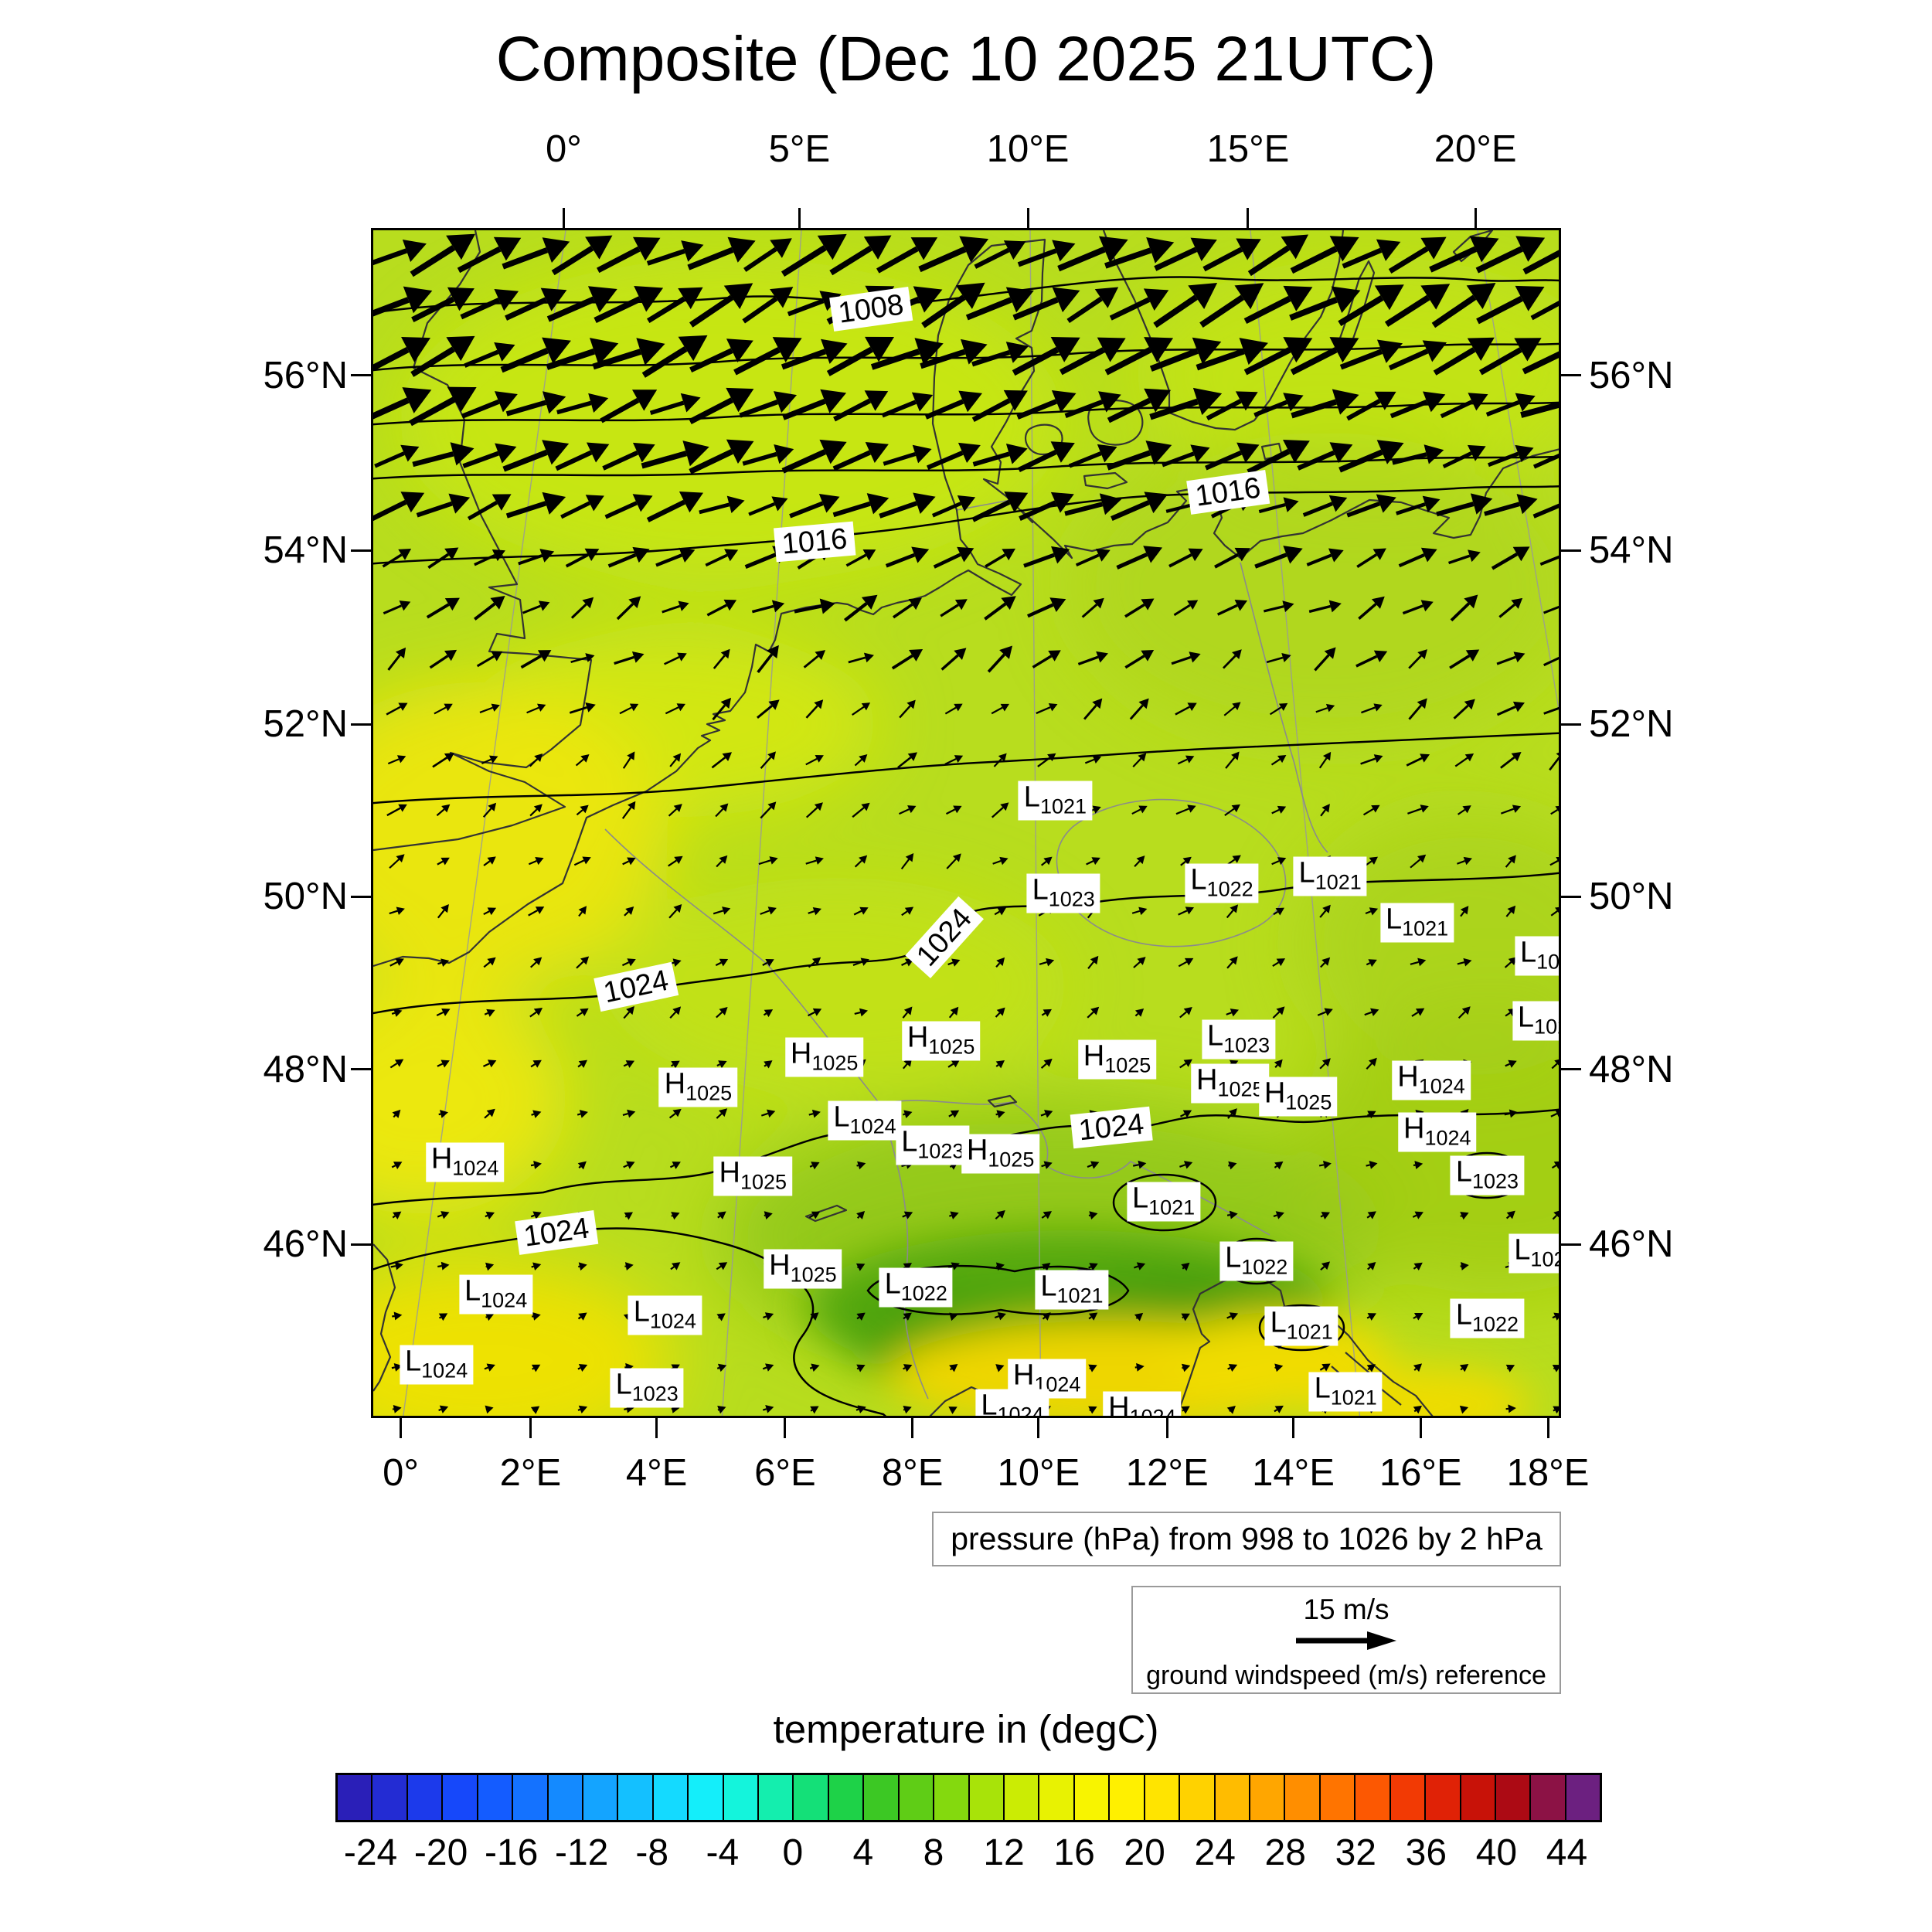 This screenshot has width=1932, height=1932. I want to click on axis-top-label: 5°E, so click(800, 149).